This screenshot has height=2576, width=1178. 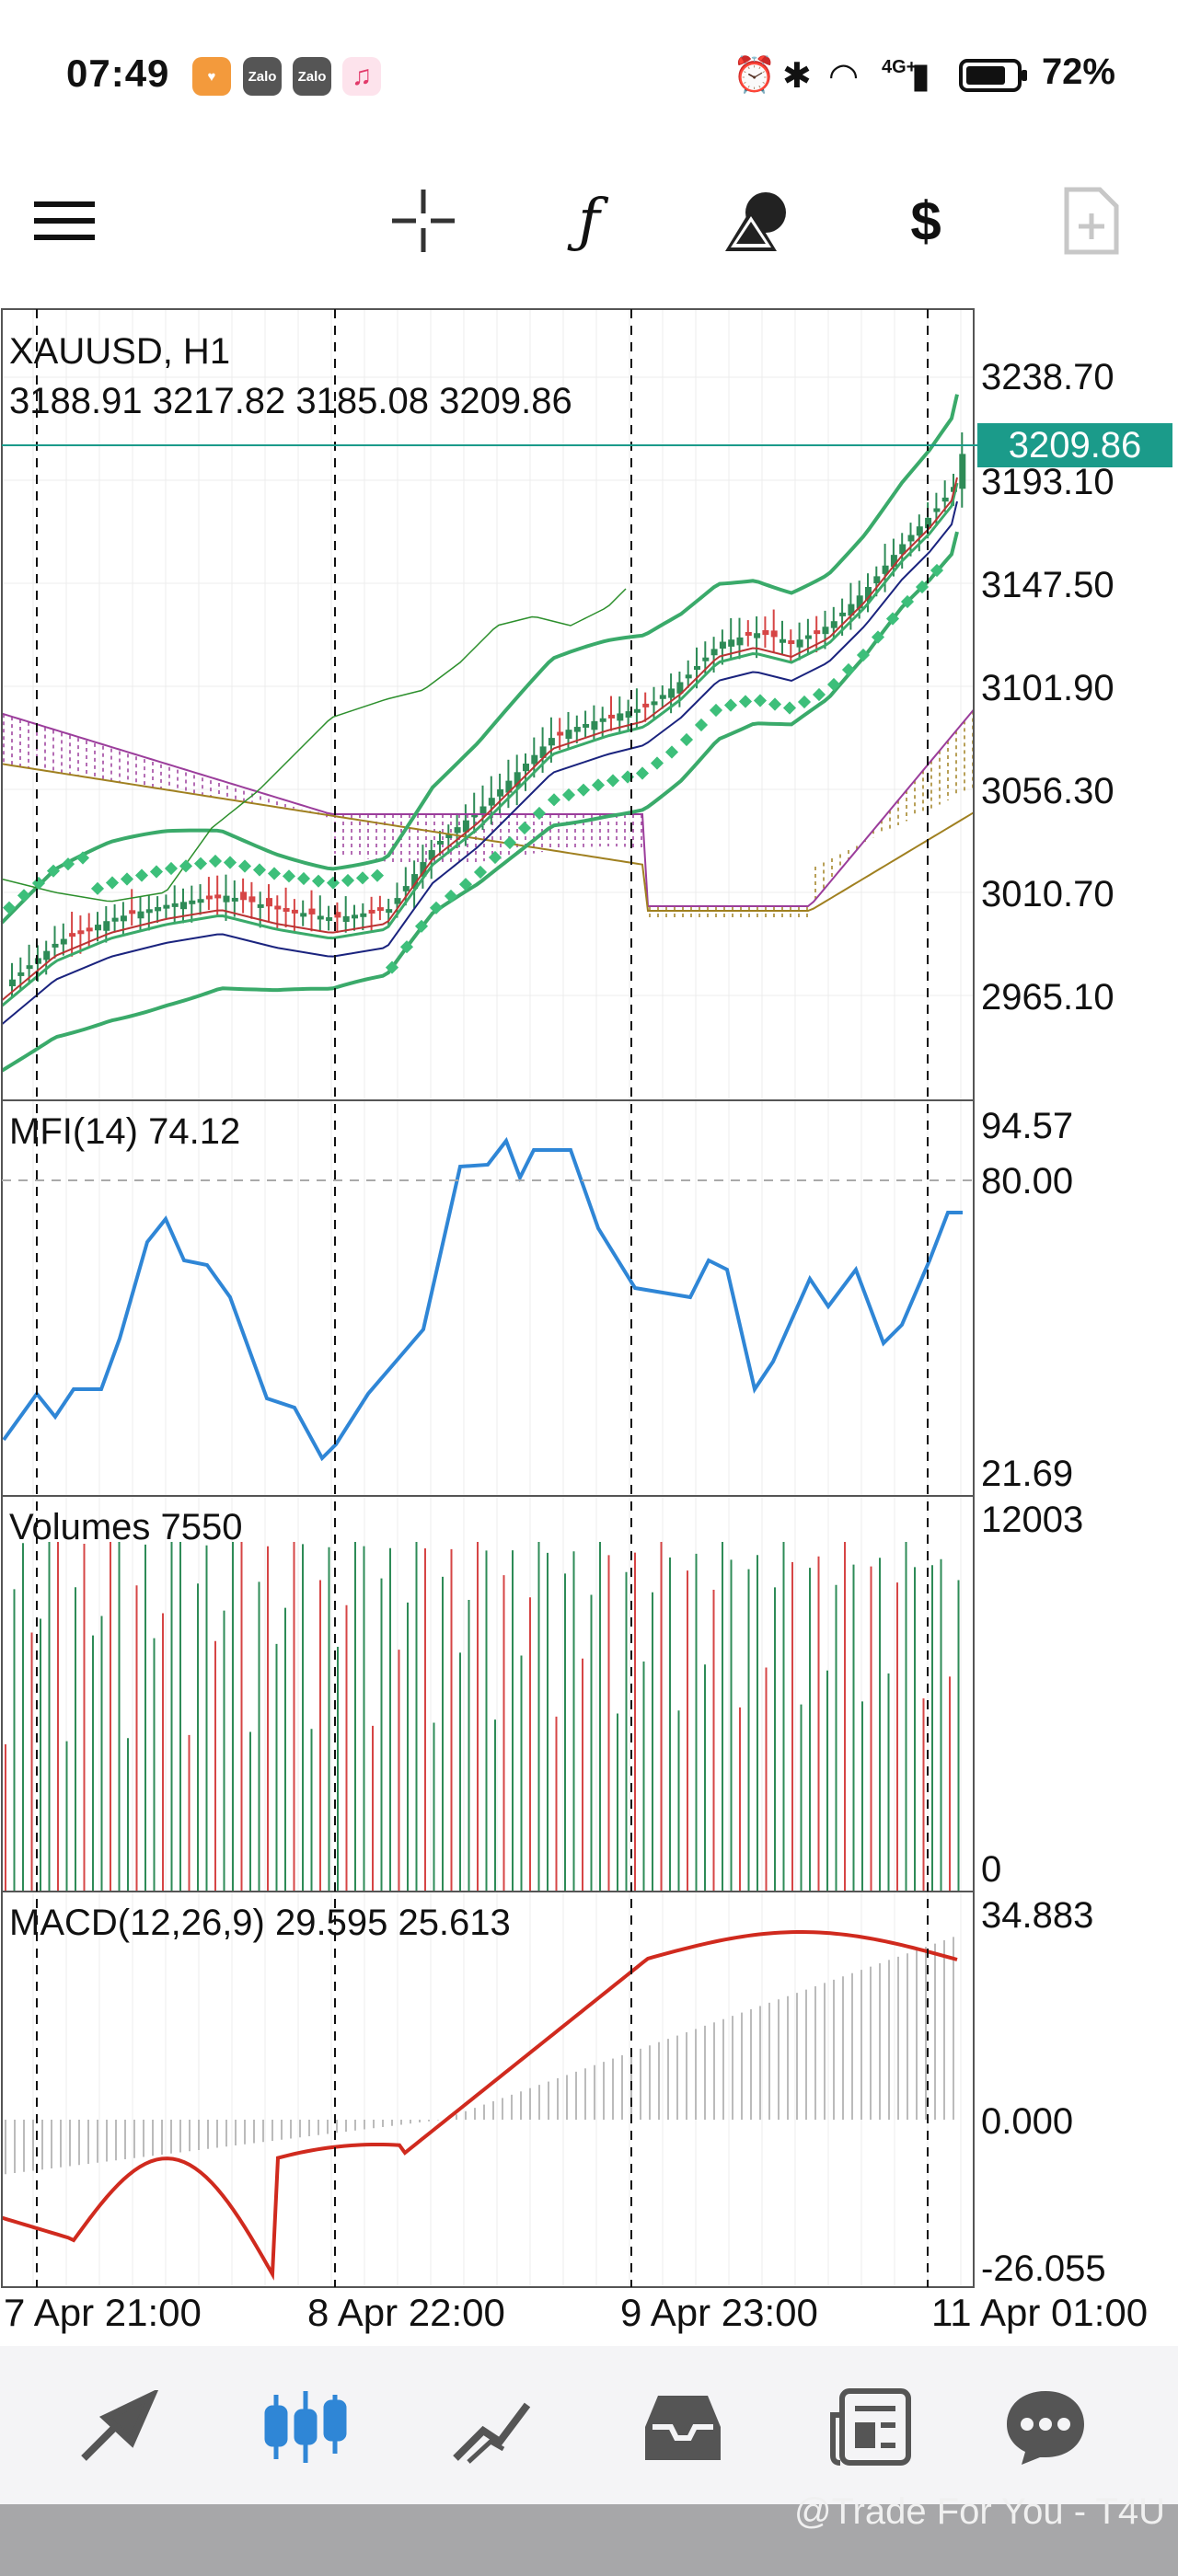 What do you see at coordinates (991, 1869) in the screenshot?
I see `volumes-axis-label: 0` at bounding box center [991, 1869].